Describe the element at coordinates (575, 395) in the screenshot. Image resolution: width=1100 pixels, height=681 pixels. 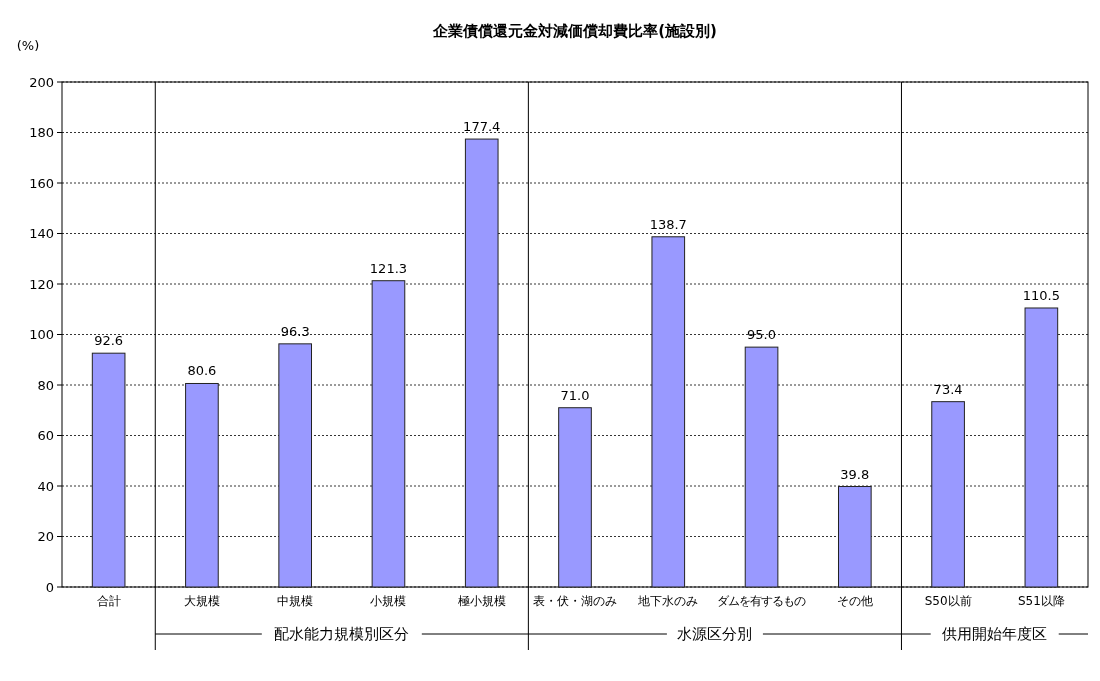
I see `data-label: 71.0` at that location.